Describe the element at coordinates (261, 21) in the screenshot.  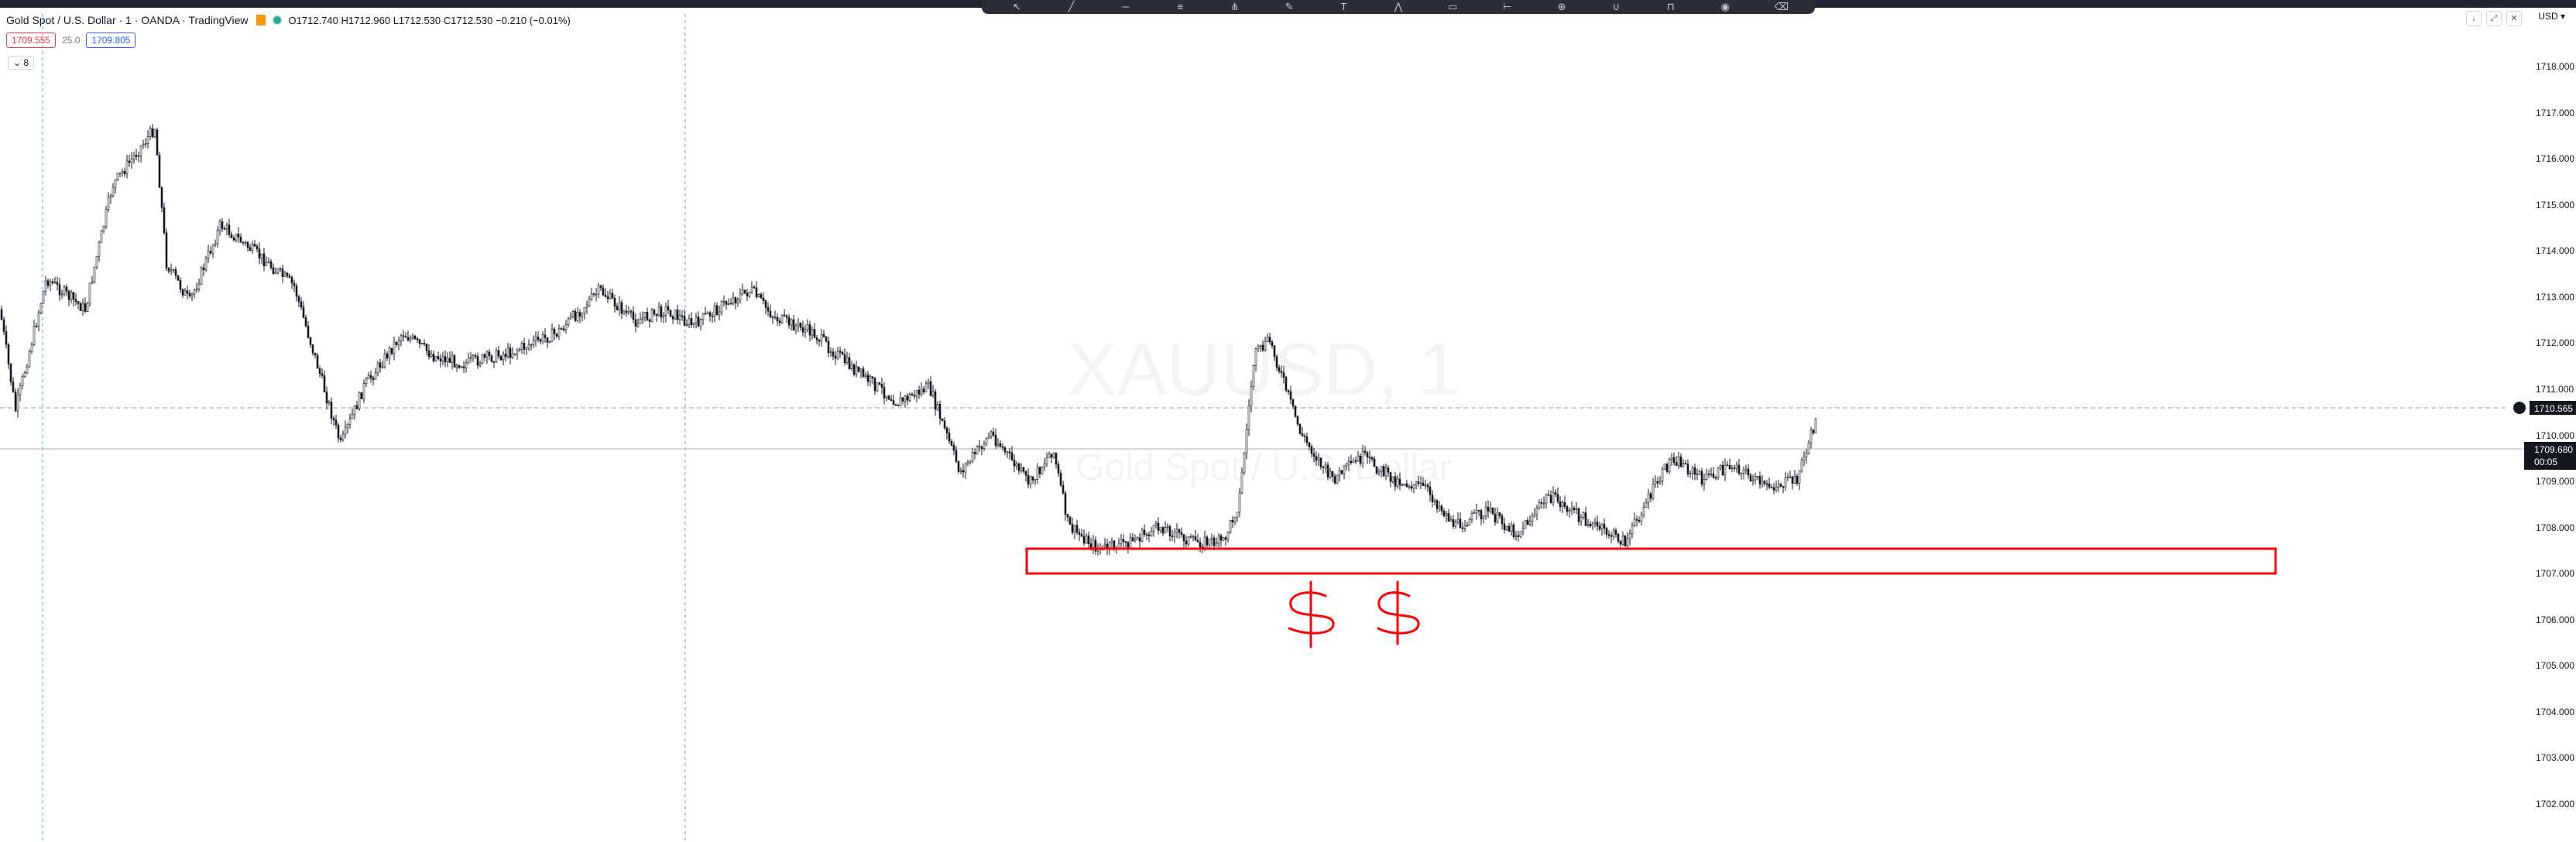
I see `flag-icon` at that location.